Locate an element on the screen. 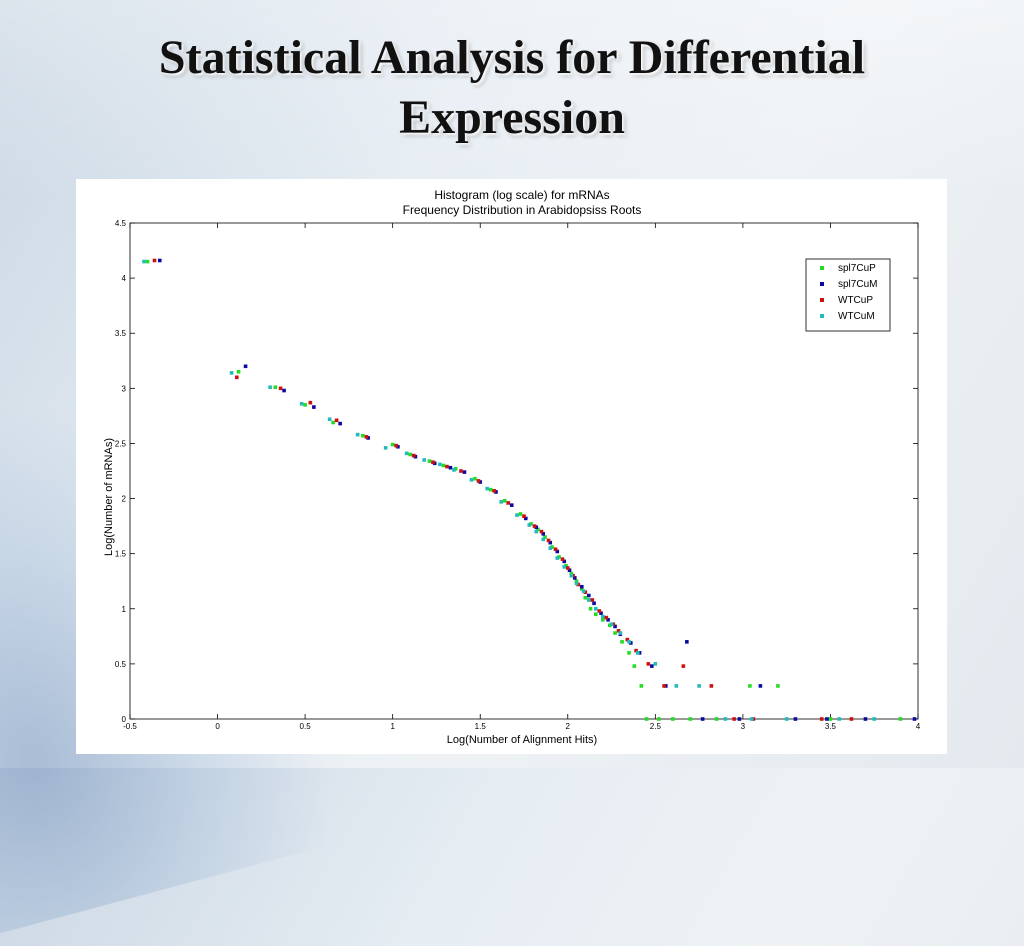  x-tick-label: 0 is located at coordinates (217, 726).